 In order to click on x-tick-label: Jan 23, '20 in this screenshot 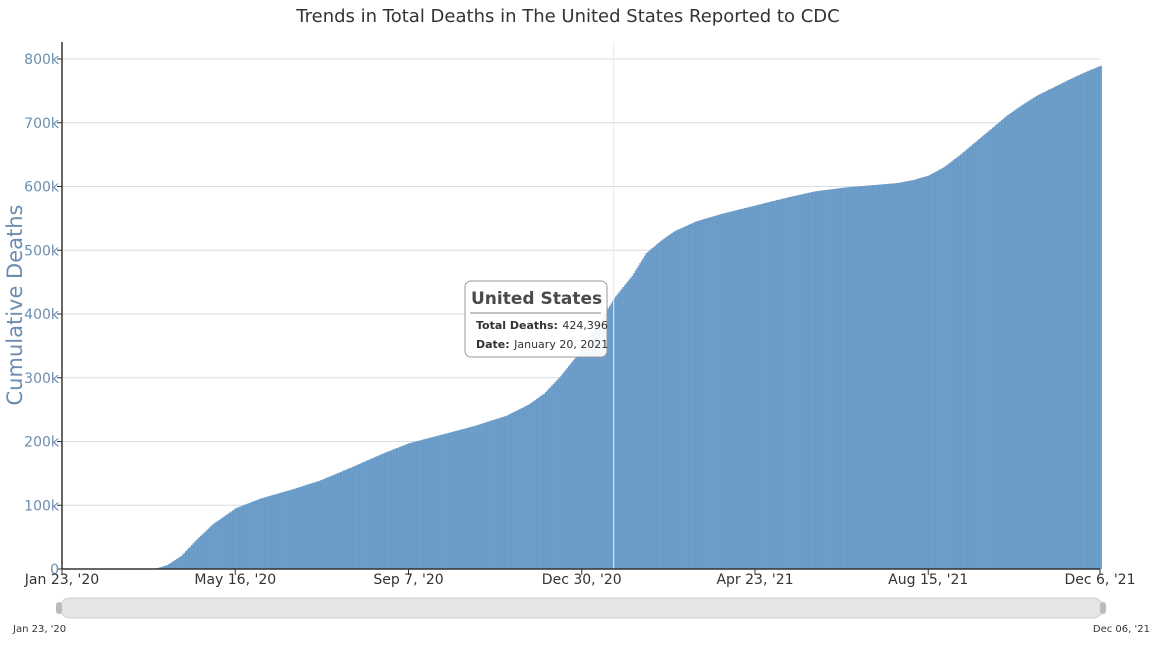, I will do `click(61, 580)`.